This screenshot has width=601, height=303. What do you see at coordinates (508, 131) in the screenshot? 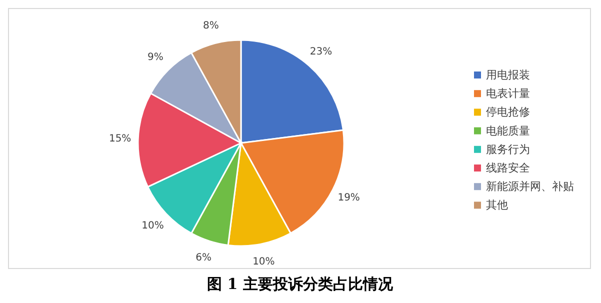
I see `legend-label: 电能质量` at bounding box center [508, 131].